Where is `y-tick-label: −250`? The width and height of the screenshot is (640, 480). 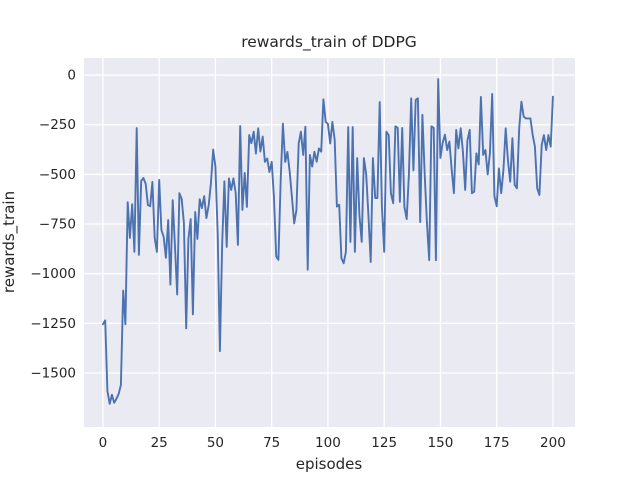
y-tick-label: −250 is located at coordinates (57, 125).